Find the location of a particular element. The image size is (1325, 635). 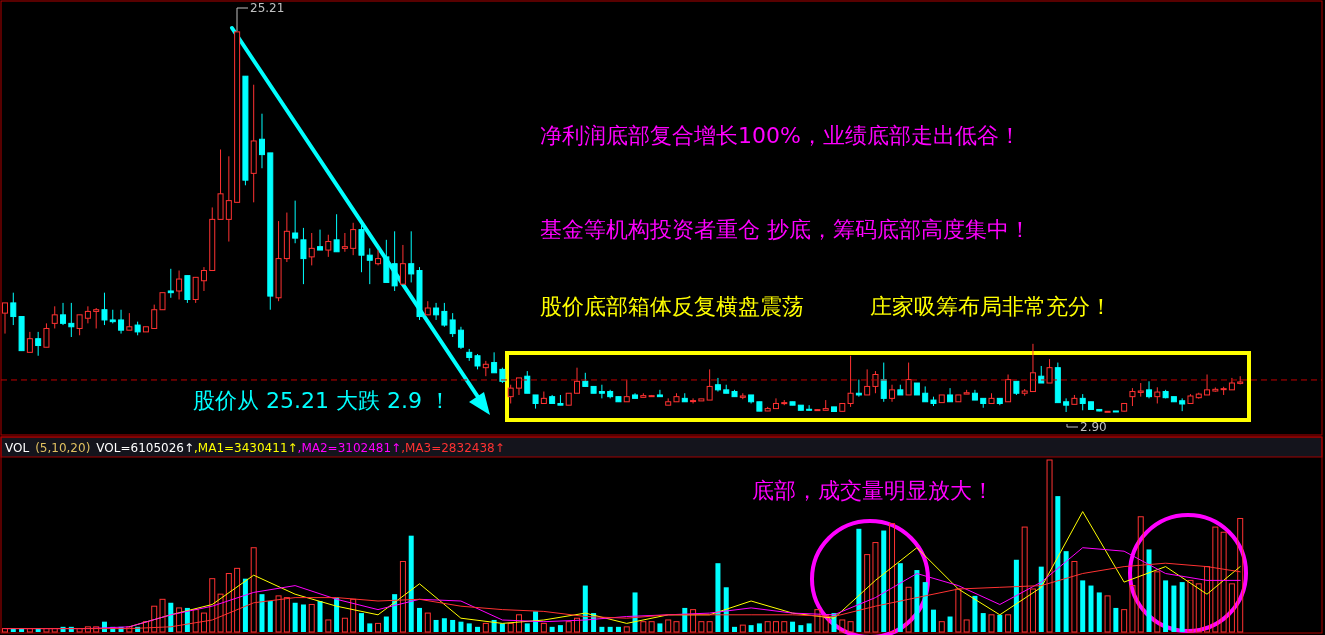

text: ,MA1=3430411↑ is located at coordinates (246, 448).